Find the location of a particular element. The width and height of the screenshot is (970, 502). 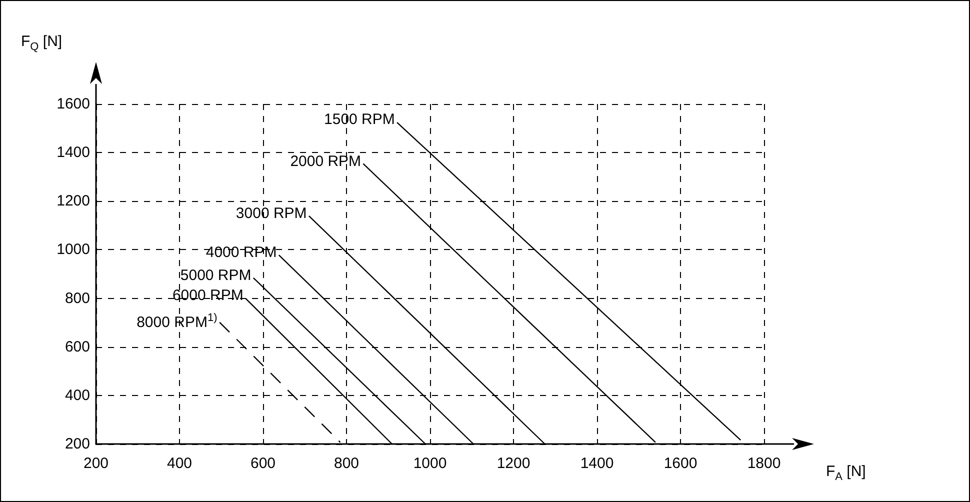

y-tick-label: 1200 is located at coordinates (73, 201).